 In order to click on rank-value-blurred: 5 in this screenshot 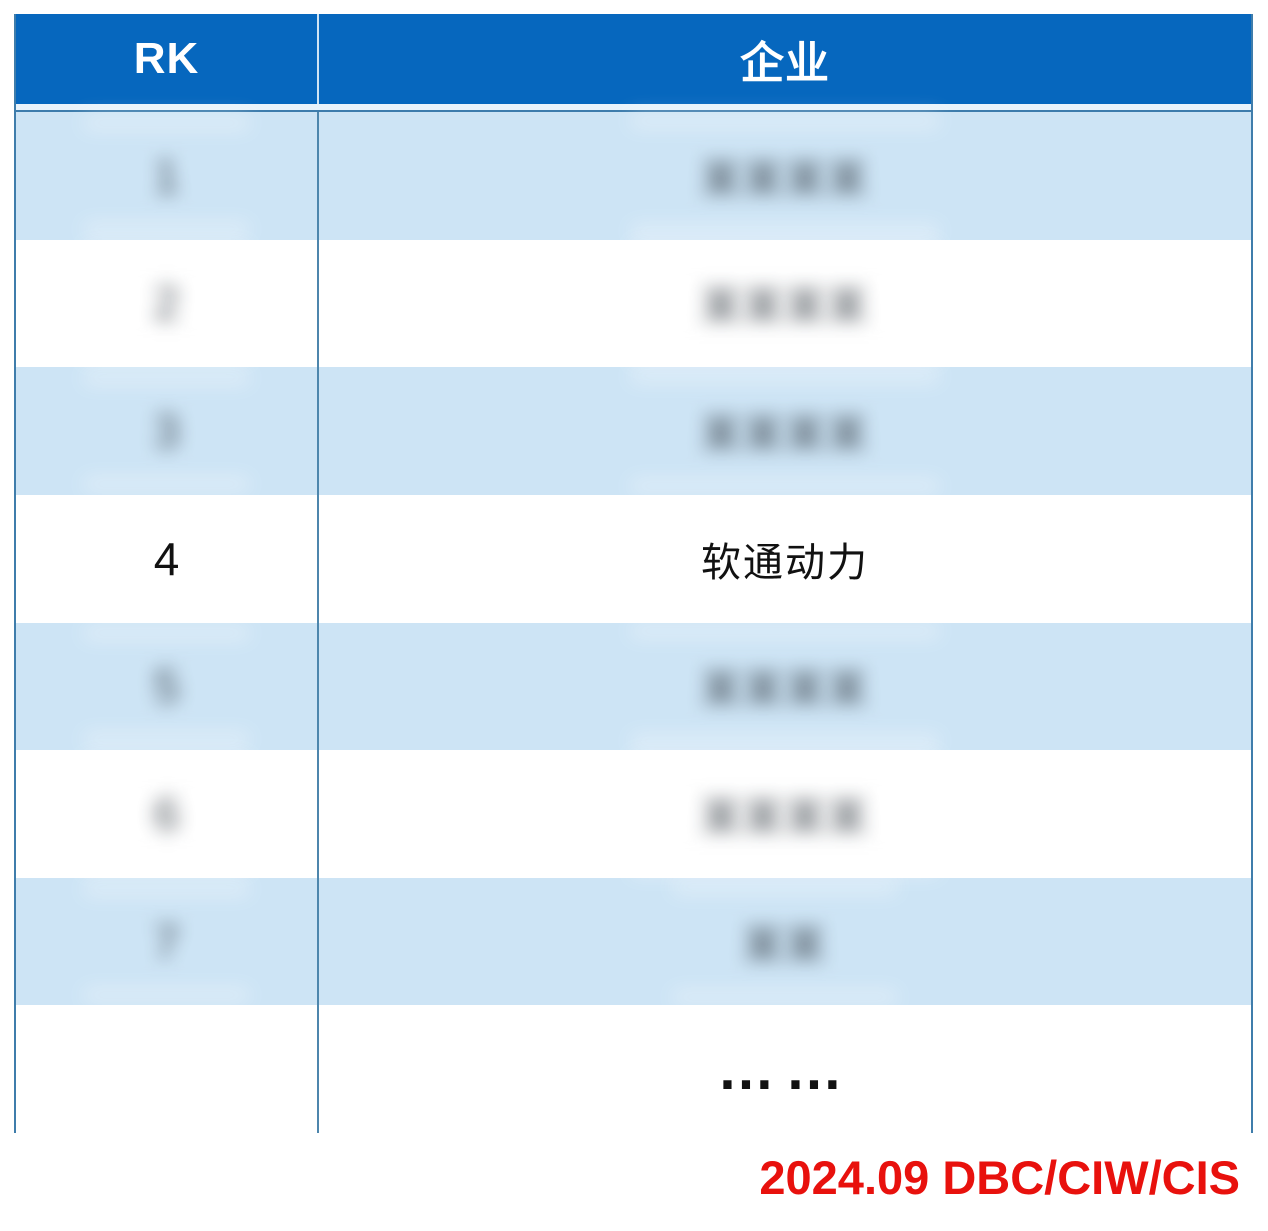, I will do `click(166, 686)`.